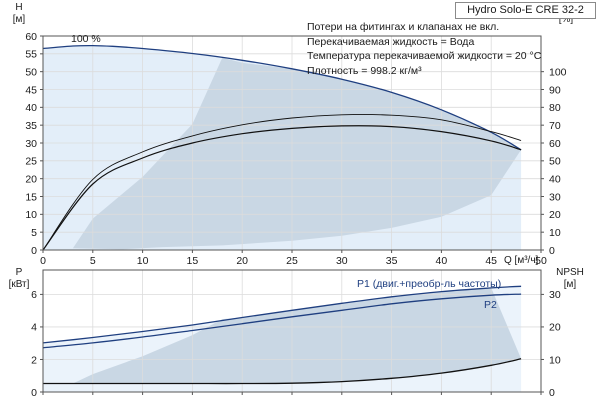 The height and width of the screenshot is (405, 600). Describe the element at coordinates (34, 295) in the screenshot. I see `power-ytick-label: 6` at that location.